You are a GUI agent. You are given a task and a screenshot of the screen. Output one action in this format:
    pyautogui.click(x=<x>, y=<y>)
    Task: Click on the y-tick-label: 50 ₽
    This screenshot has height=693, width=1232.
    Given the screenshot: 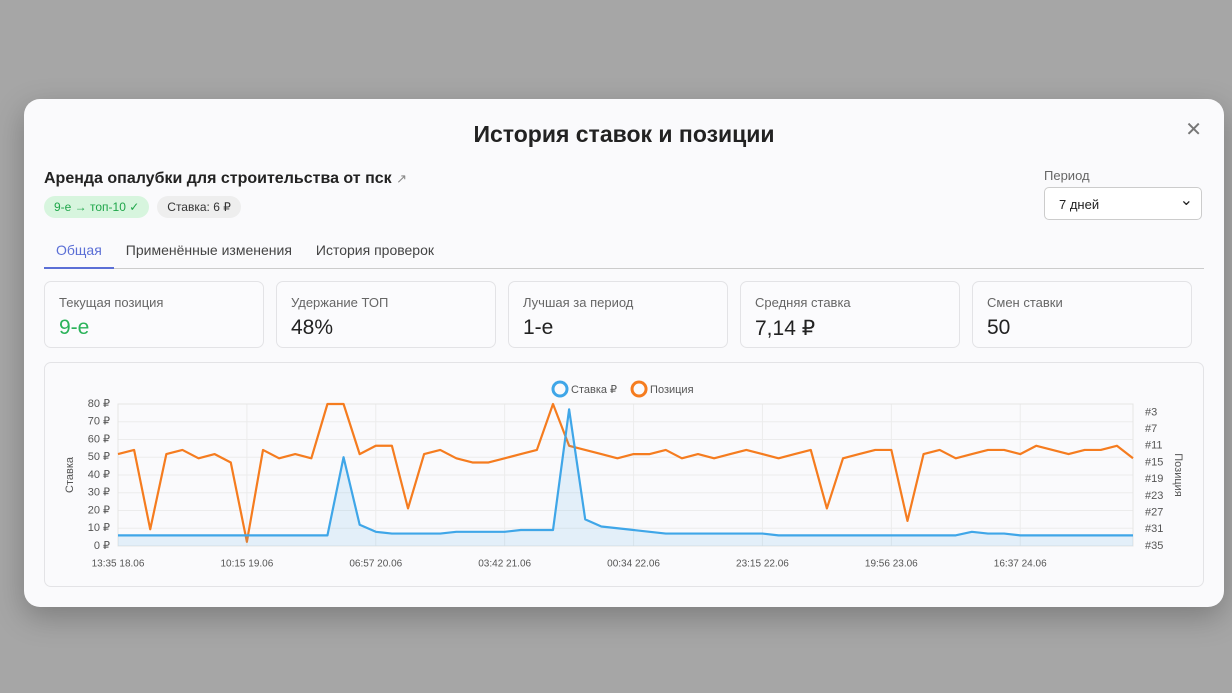 What is the action you would take?
    pyautogui.click(x=99, y=457)
    